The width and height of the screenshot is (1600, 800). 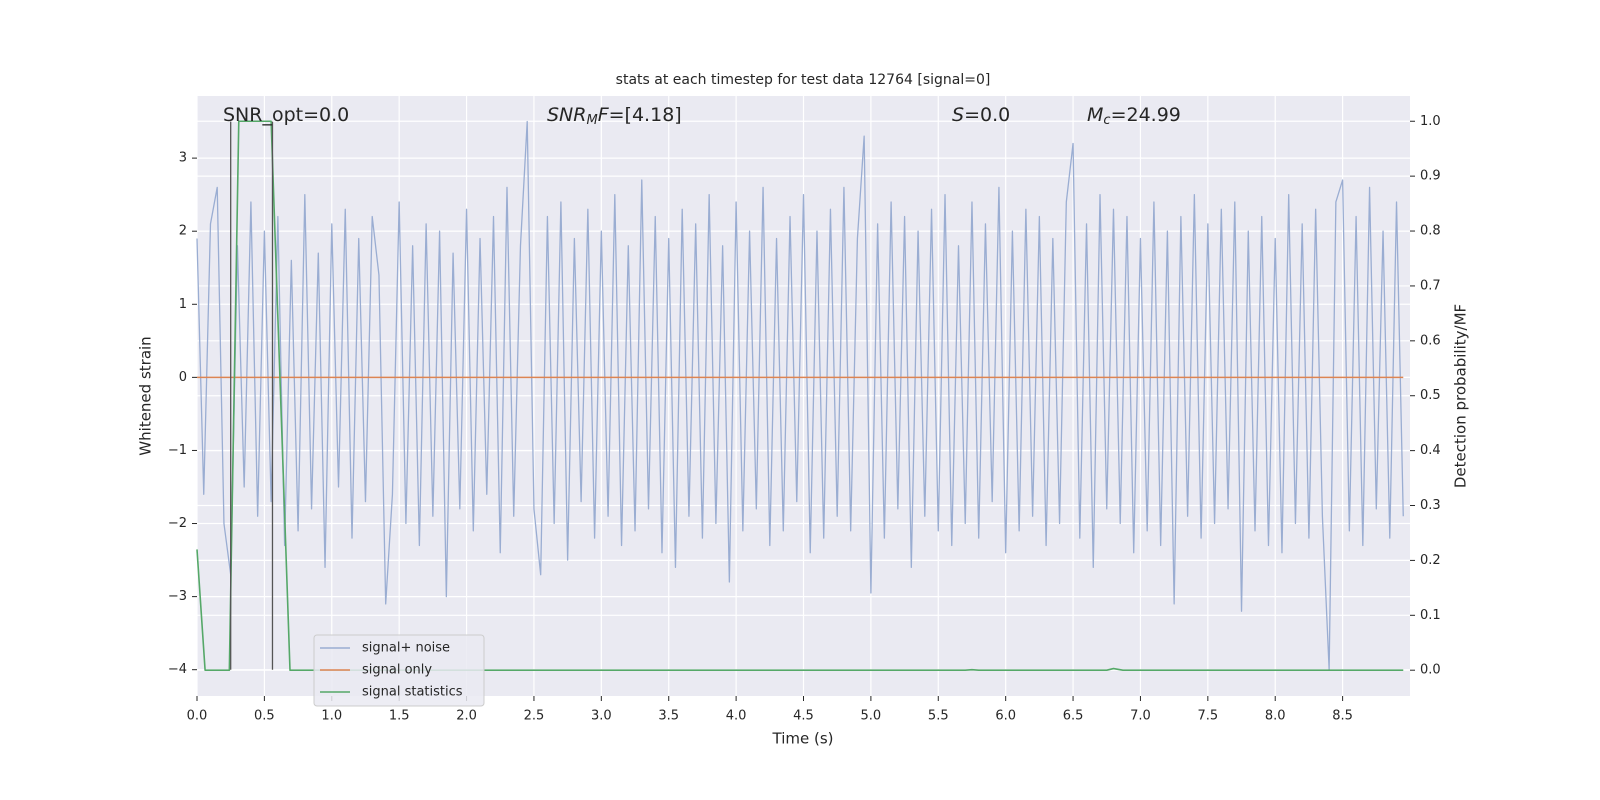 I want to click on legend-box, so click(x=399, y=670).